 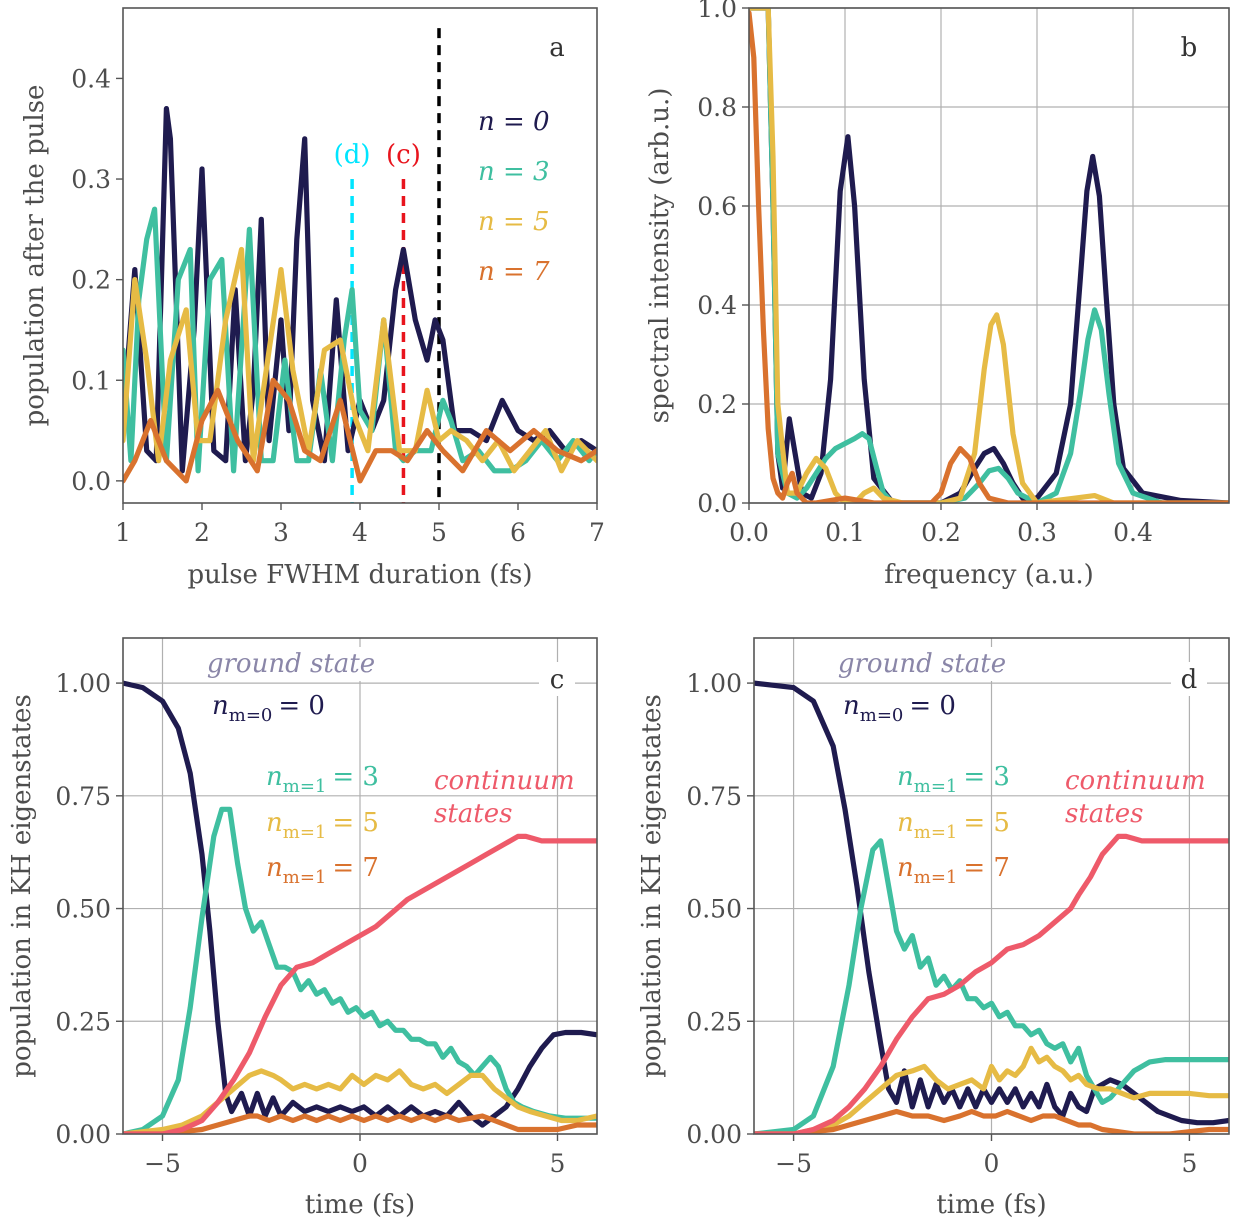 What do you see at coordinates (717, 107) in the screenshot?
I see `y-tick-label: 0.8` at bounding box center [717, 107].